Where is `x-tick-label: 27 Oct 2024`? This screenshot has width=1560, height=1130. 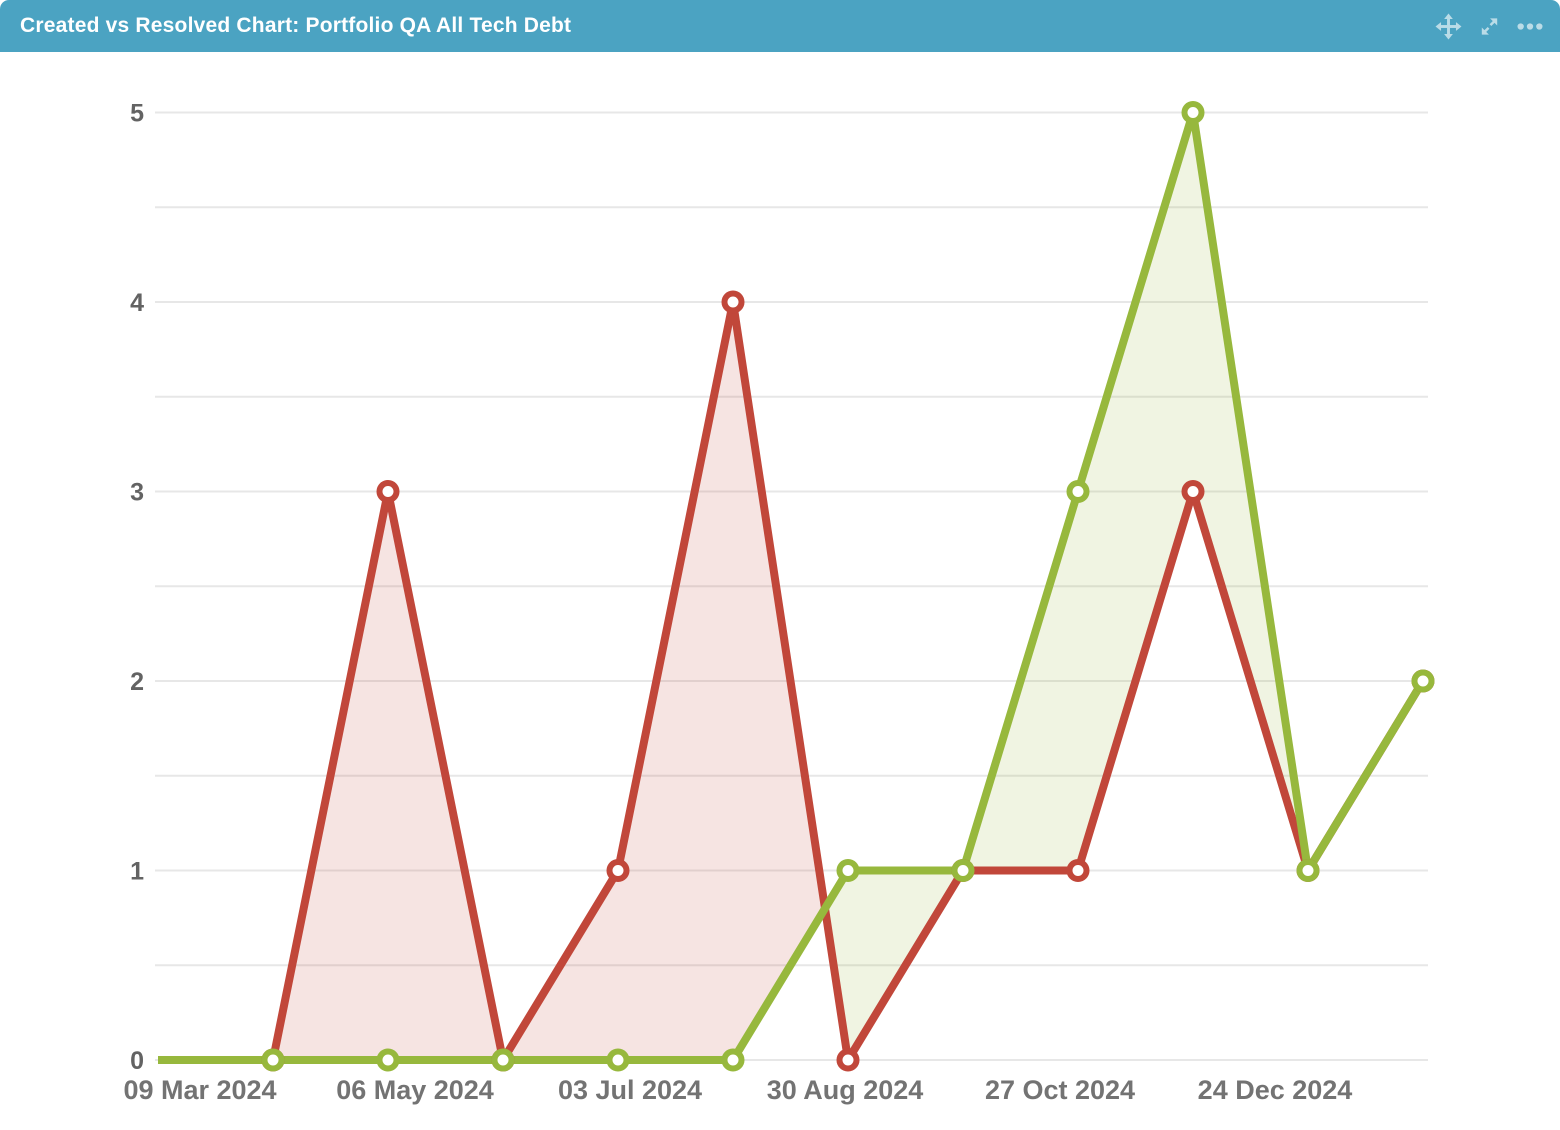
x-tick-label: 27 Oct 2024 is located at coordinates (1060, 1090).